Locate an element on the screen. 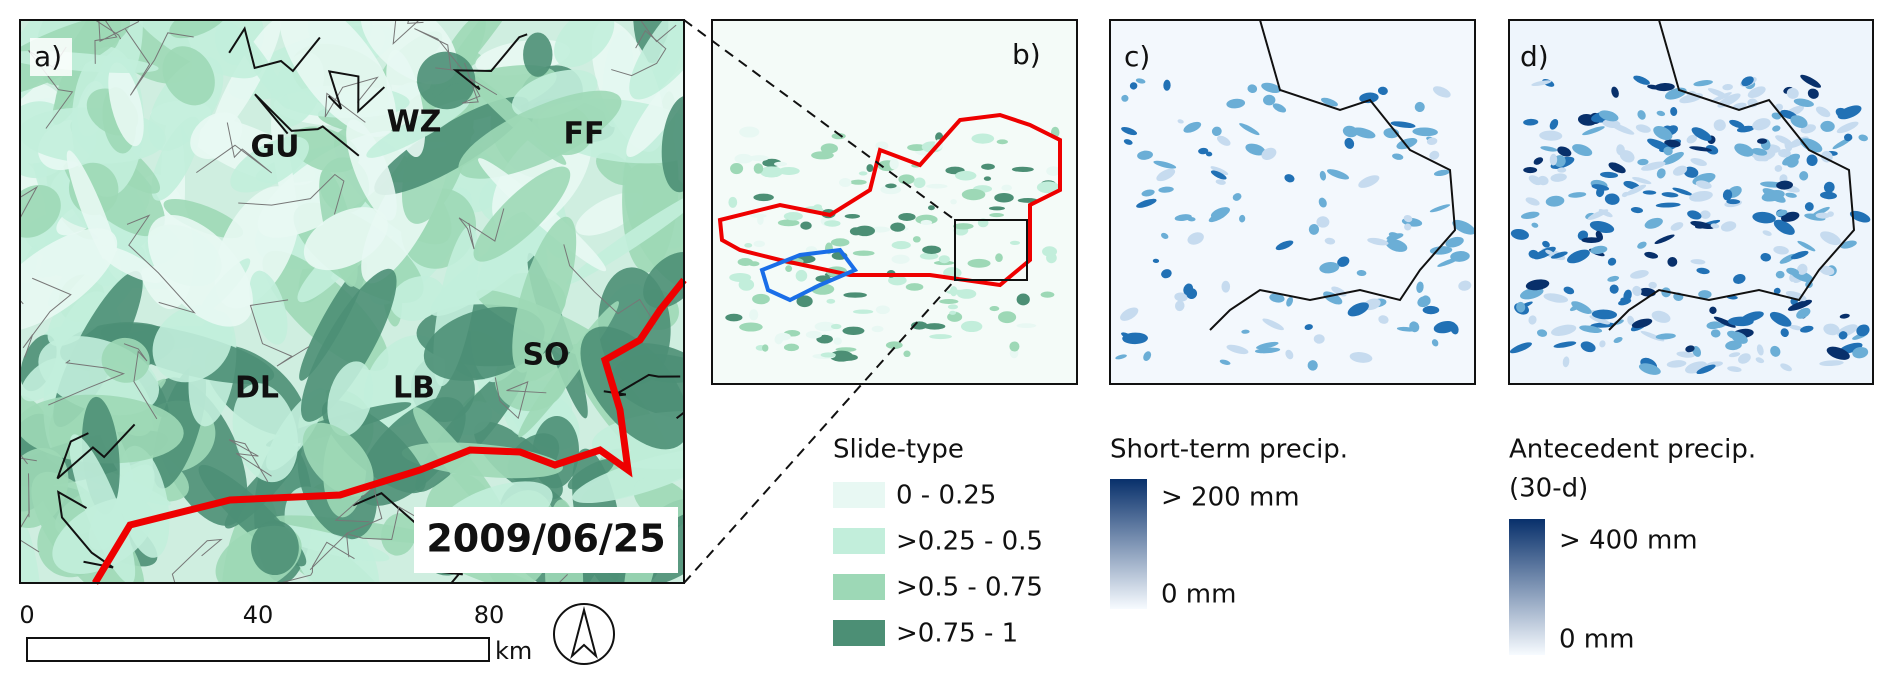  legend-swatch is located at coordinates (859, 633).